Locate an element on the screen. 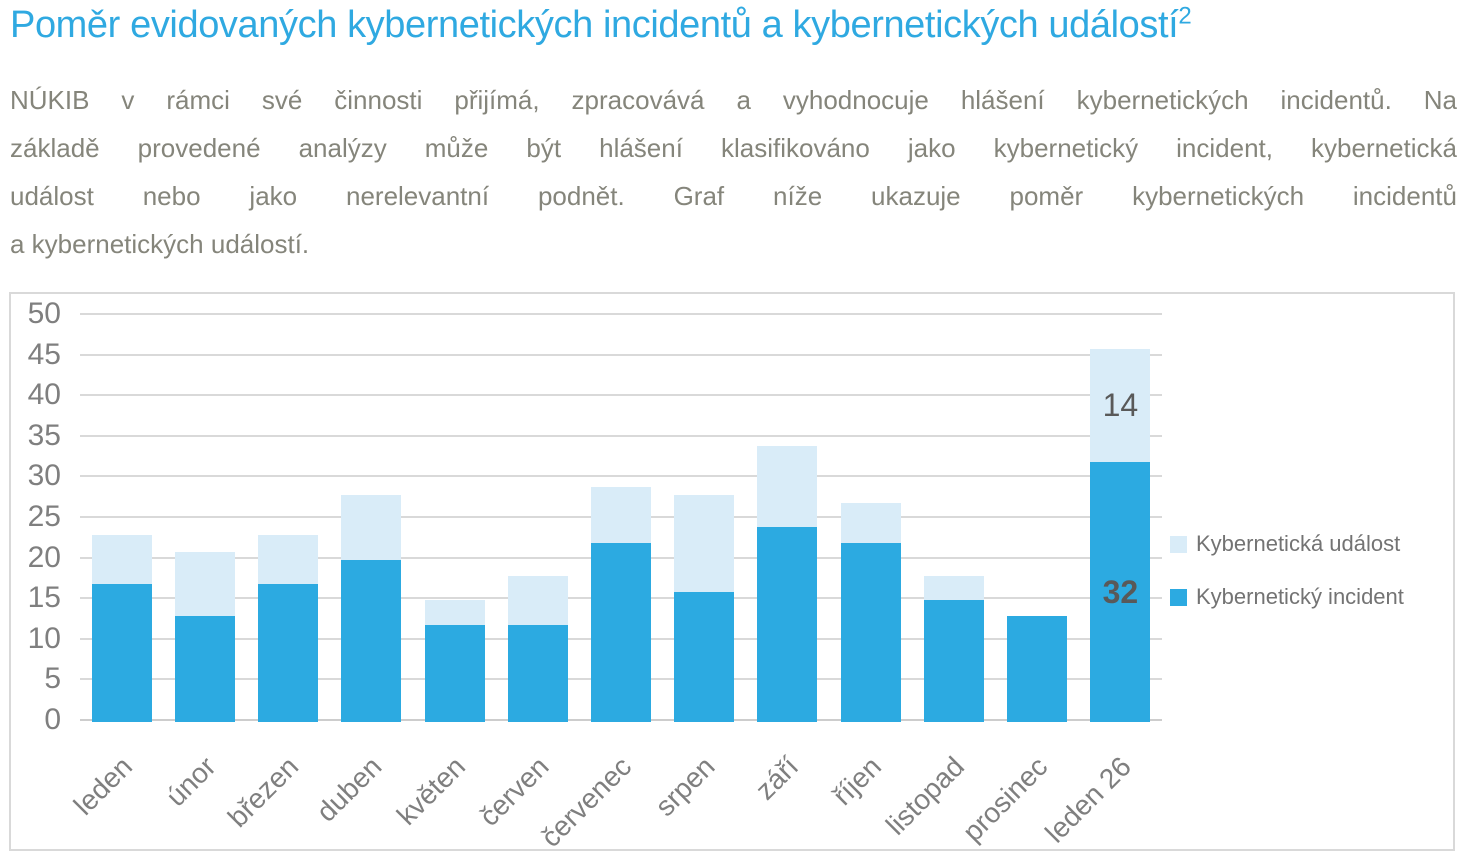 This screenshot has height=863, width=1474. bar-group: září is located at coordinates (787, 560).